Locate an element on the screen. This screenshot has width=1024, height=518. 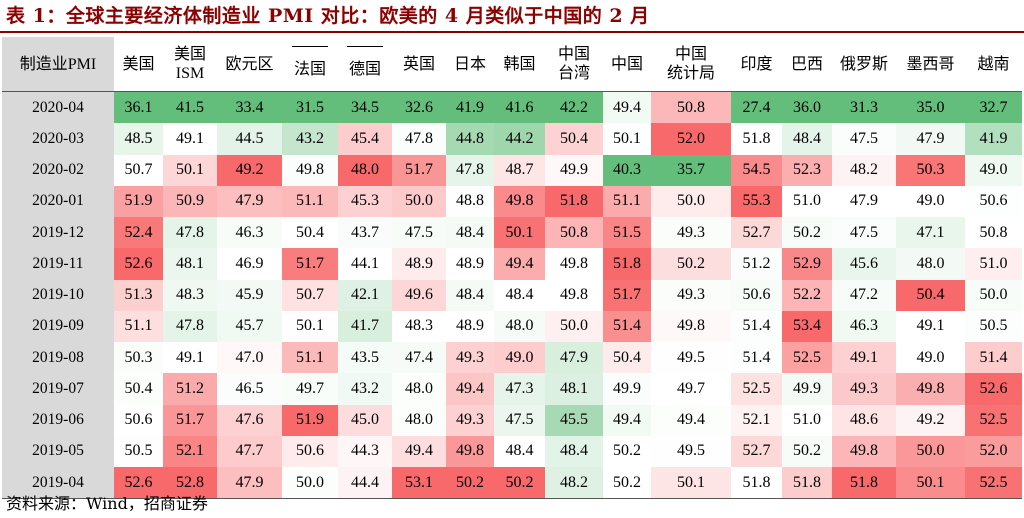
pmi-cell: 48.6 is located at coordinates (864, 420).